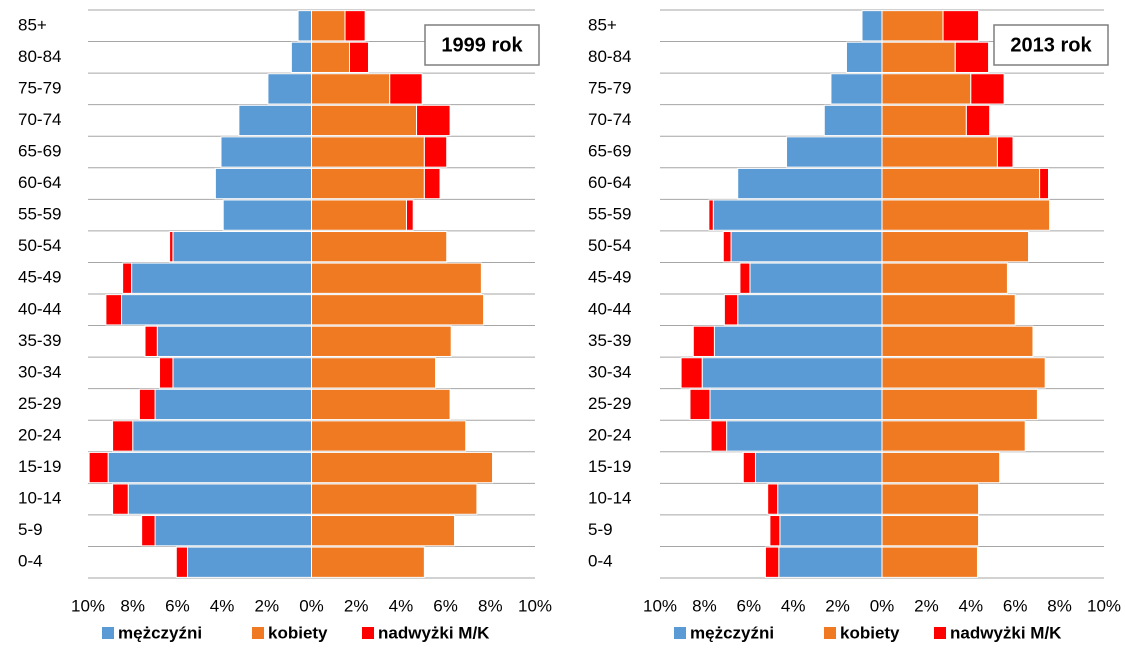 This screenshot has height=649, width=1125. I want to click on y-tick-label: 0-4, so click(600, 561).